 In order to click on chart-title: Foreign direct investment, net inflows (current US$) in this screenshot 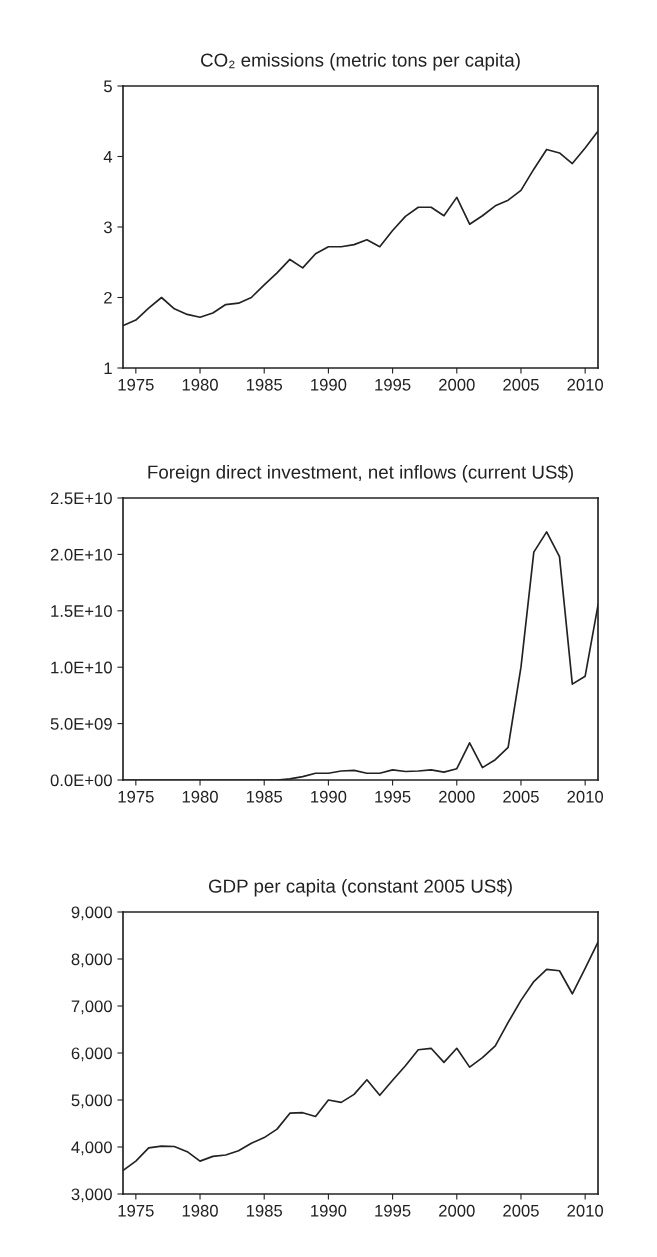, I will do `click(360, 473)`.